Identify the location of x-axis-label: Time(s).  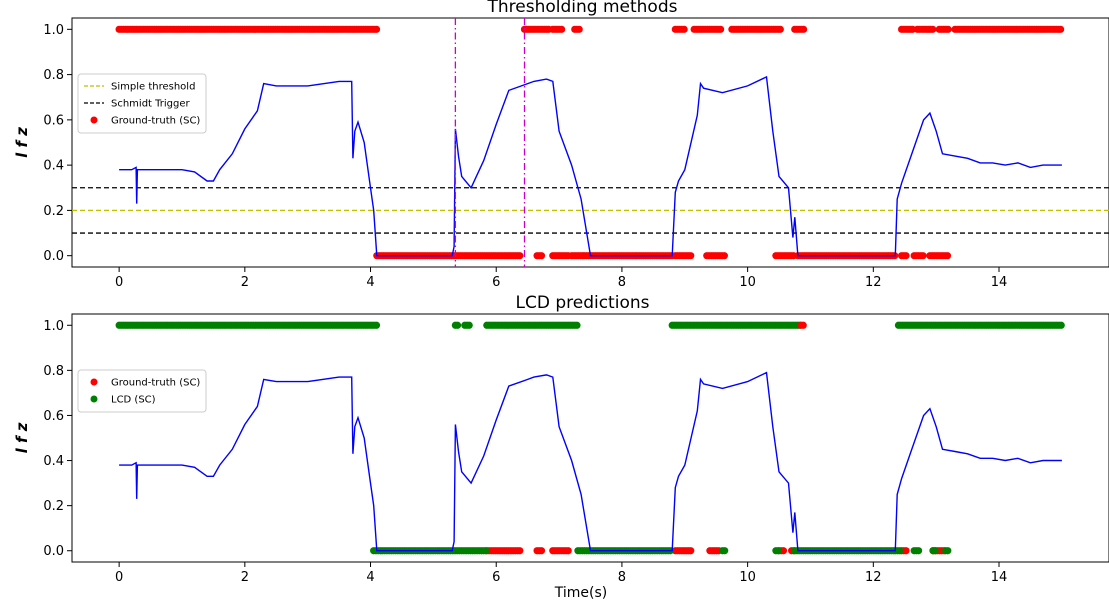
(580, 593).